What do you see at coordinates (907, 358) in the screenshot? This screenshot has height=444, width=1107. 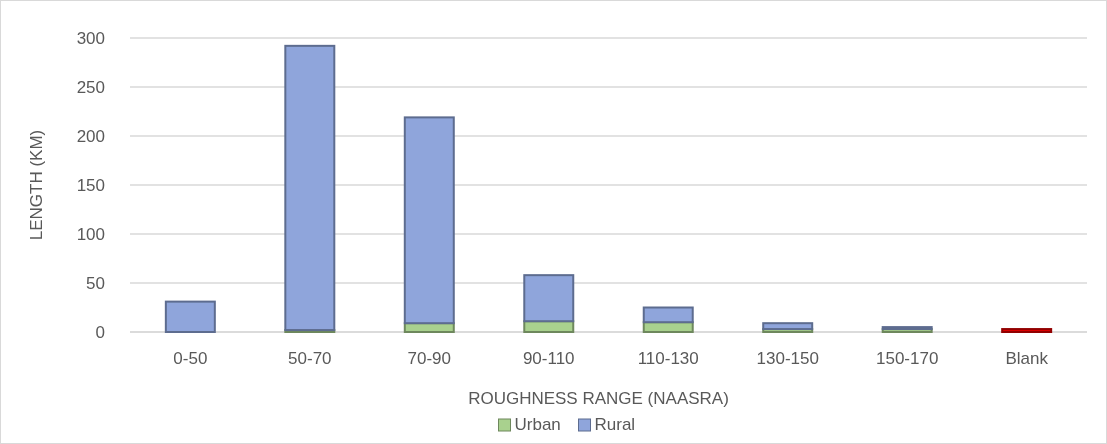 I see `x-tick-label: 150-170` at bounding box center [907, 358].